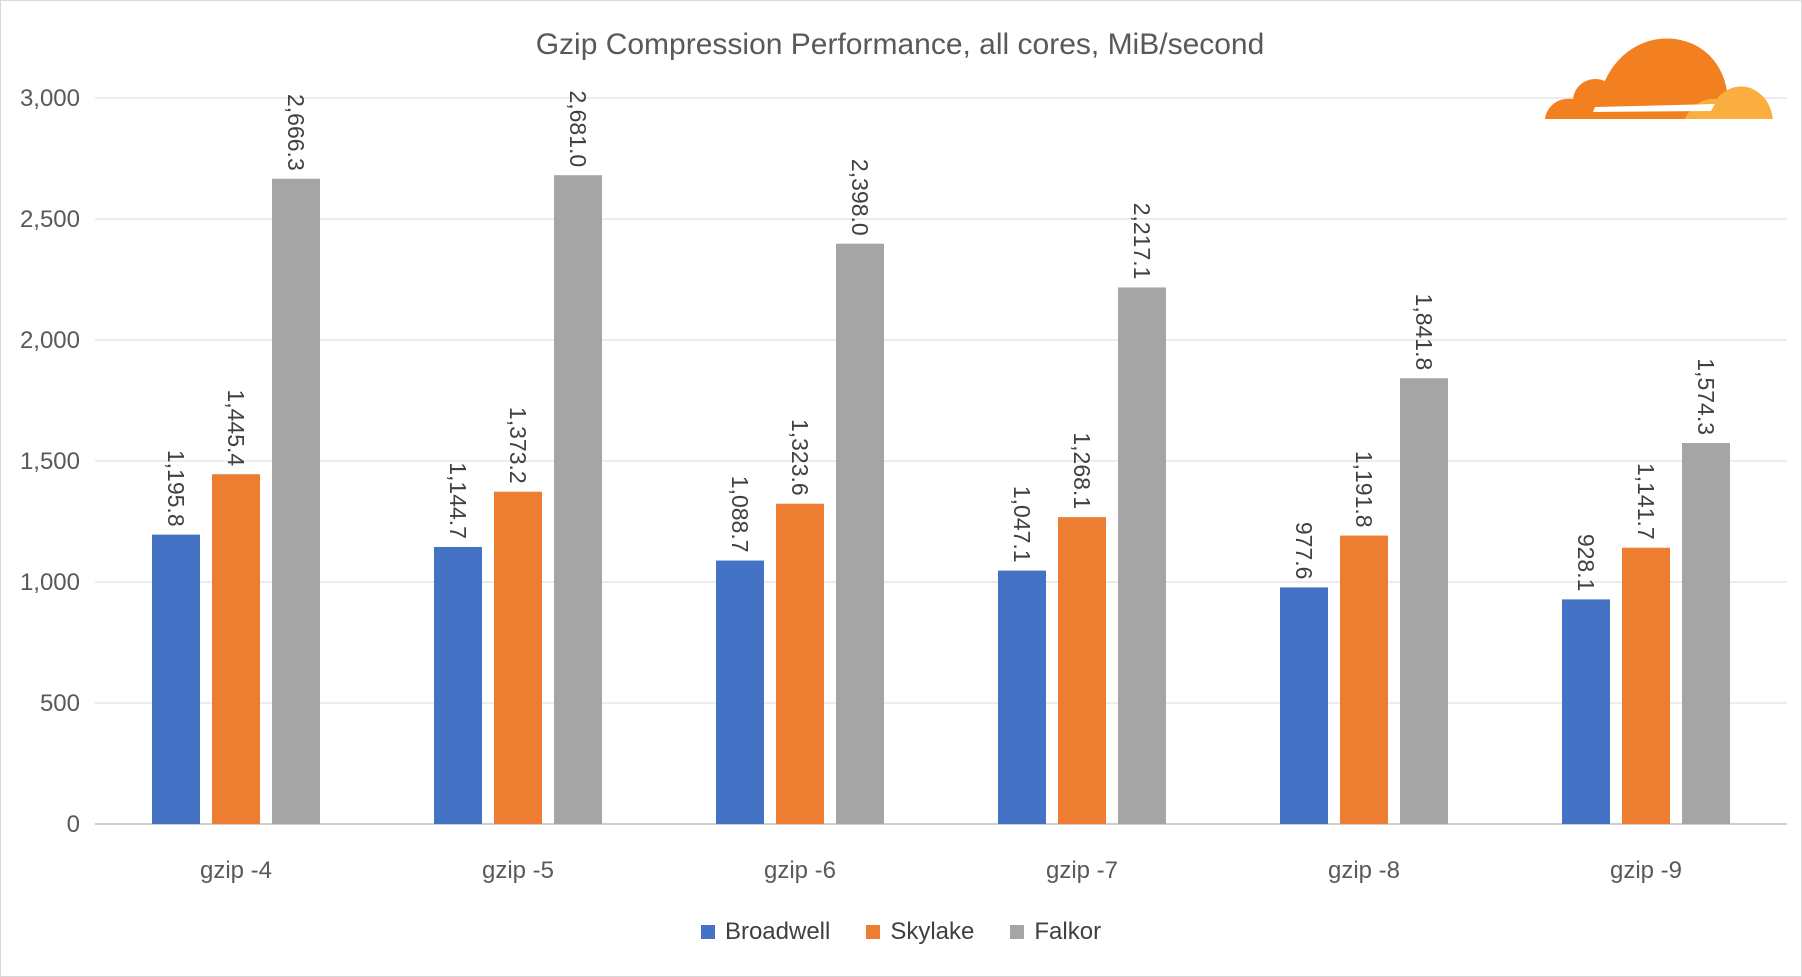 Image resolution: width=1802 pixels, height=977 pixels. What do you see at coordinates (176, 488) in the screenshot?
I see `data-label: 1,195.8` at bounding box center [176, 488].